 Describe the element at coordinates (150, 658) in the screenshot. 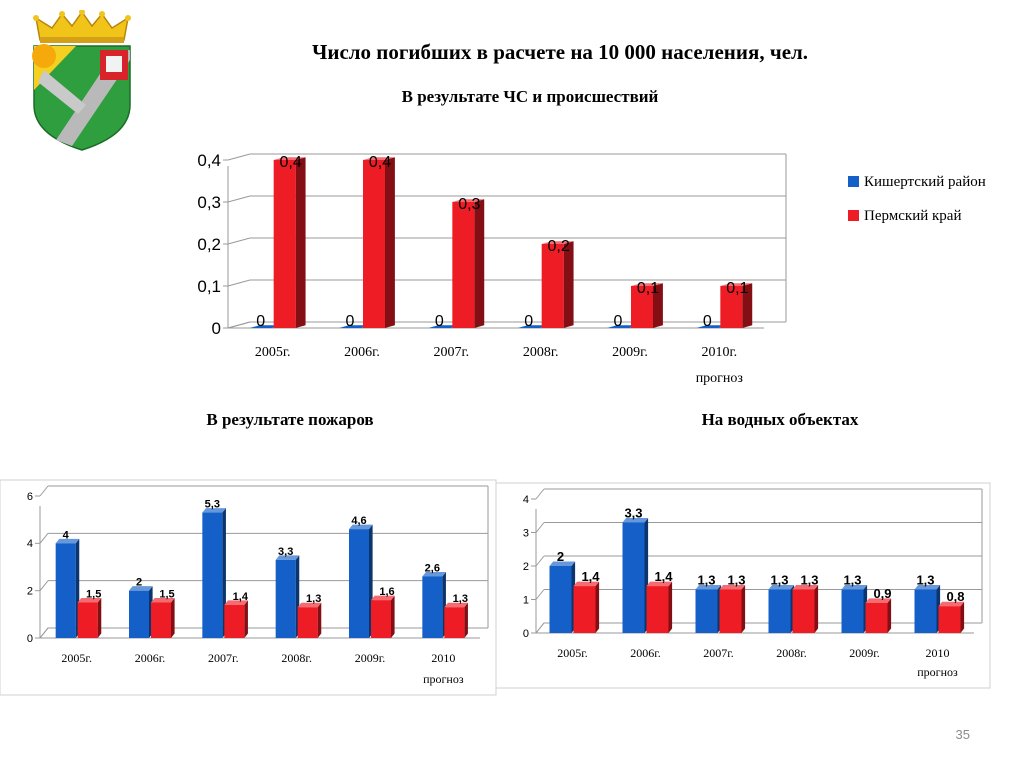

I see `x-tick-label: 2006г.` at that location.